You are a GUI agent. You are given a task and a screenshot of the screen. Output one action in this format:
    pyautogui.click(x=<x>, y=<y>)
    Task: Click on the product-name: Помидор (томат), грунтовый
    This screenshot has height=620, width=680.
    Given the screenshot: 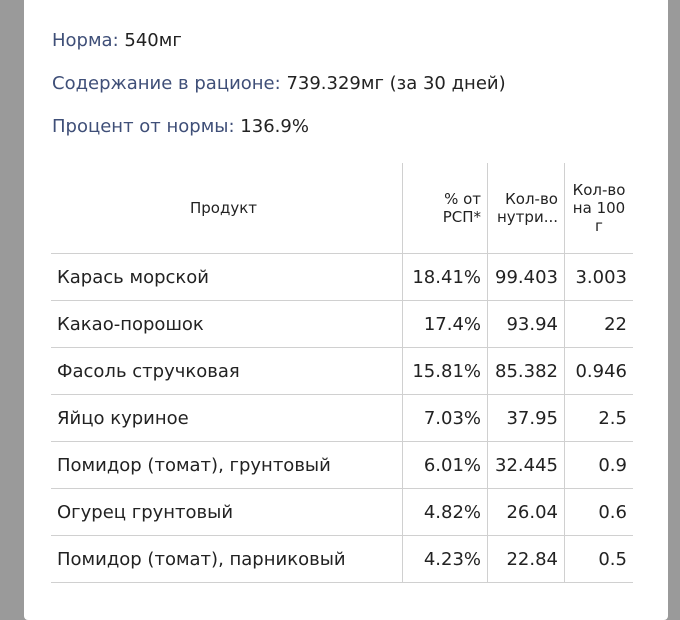 What is the action you would take?
    pyautogui.click(x=227, y=465)
    